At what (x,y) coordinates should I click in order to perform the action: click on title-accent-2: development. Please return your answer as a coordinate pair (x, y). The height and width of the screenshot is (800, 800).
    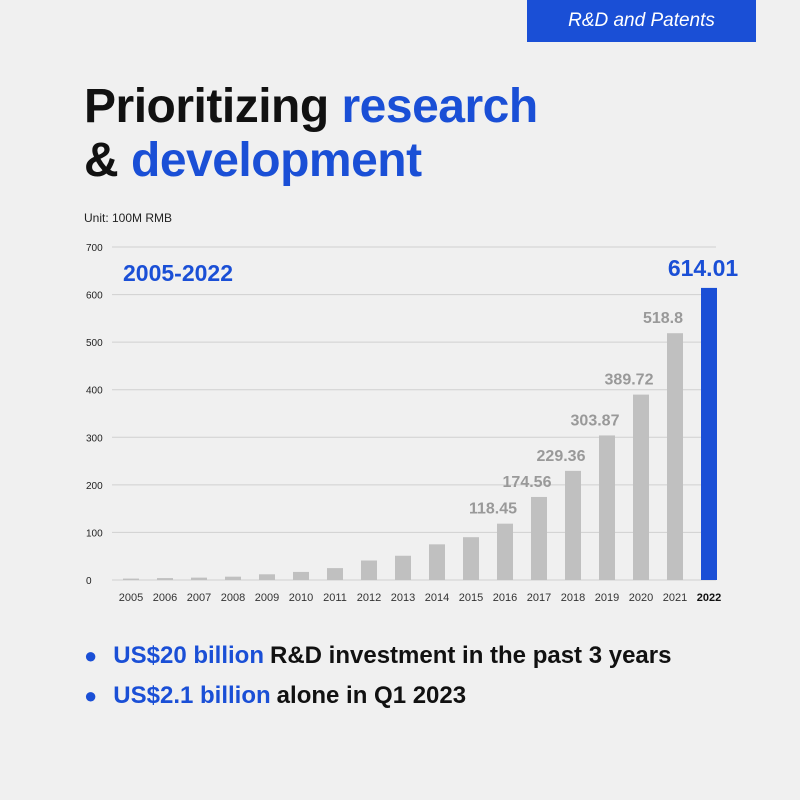
    Looking at the image, I should click on (276, 160).